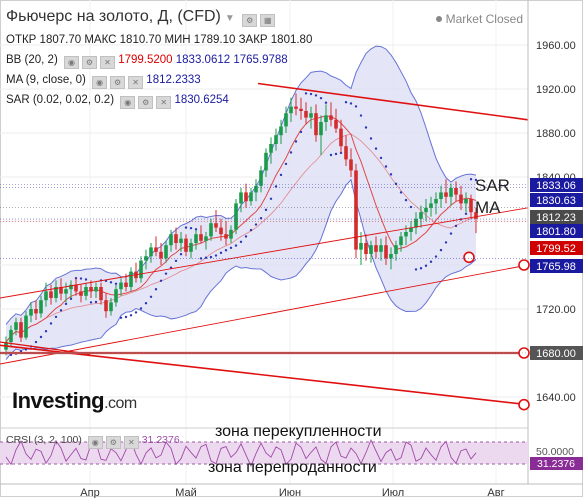 The height and width of the screenshot is (498, 583). I want to click on price-label-text: 1765.98, so click(556, 267).